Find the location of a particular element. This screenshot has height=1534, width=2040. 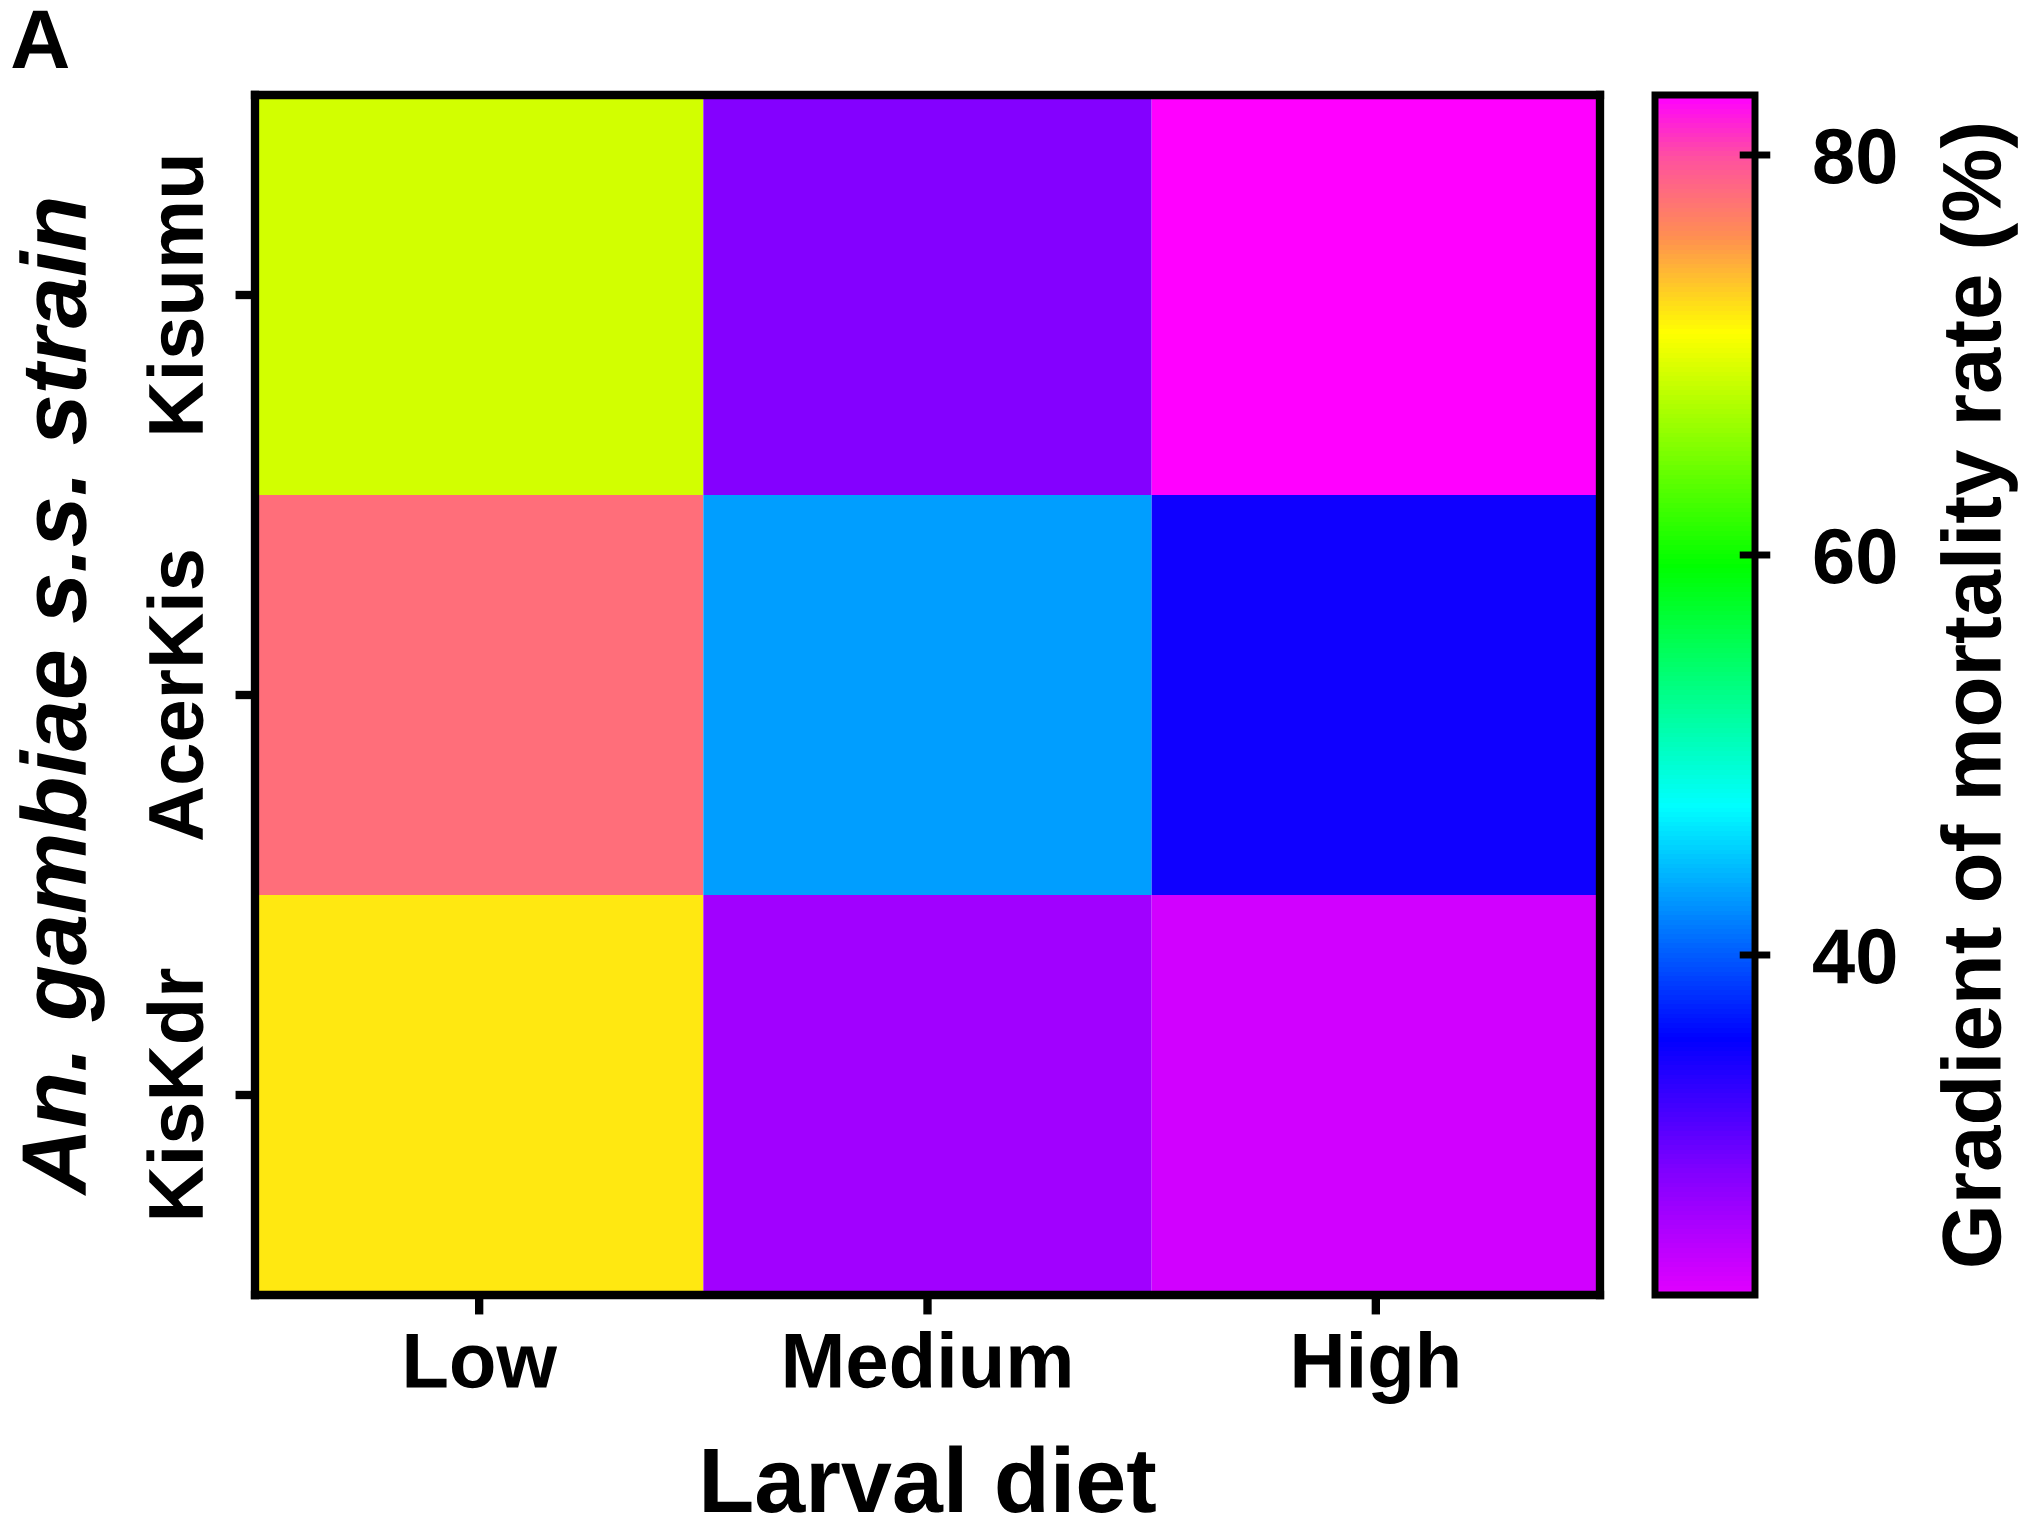

x-tick-label: High is located at coordinates (1376, 1367).